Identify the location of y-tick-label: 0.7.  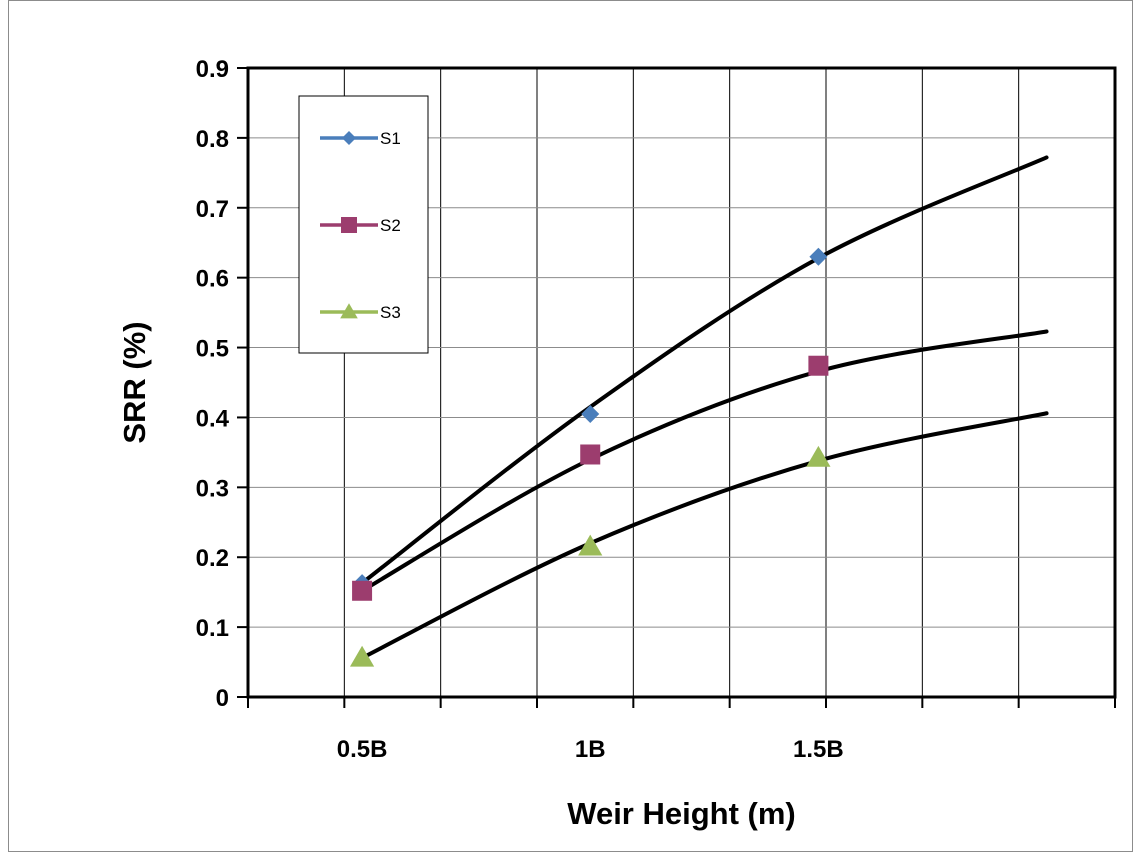
(212, 209).